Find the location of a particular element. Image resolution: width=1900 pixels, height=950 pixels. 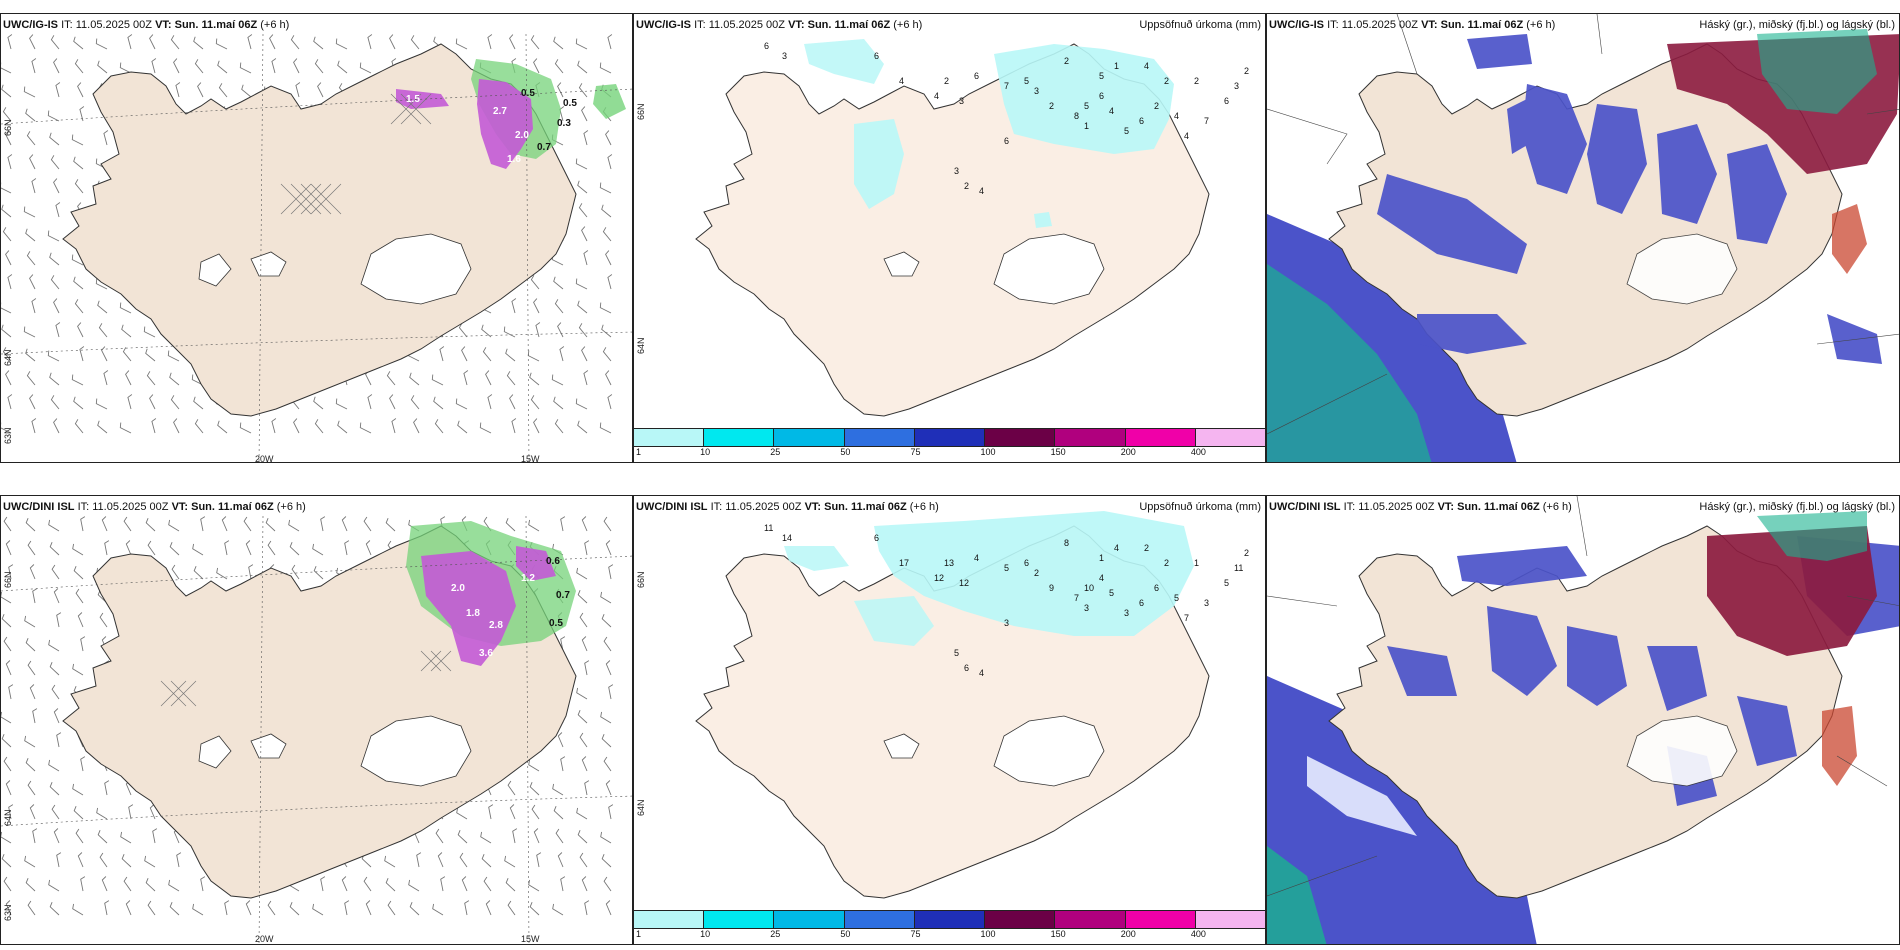

wind-value: 0.3 is located at coordinates (564, 123).